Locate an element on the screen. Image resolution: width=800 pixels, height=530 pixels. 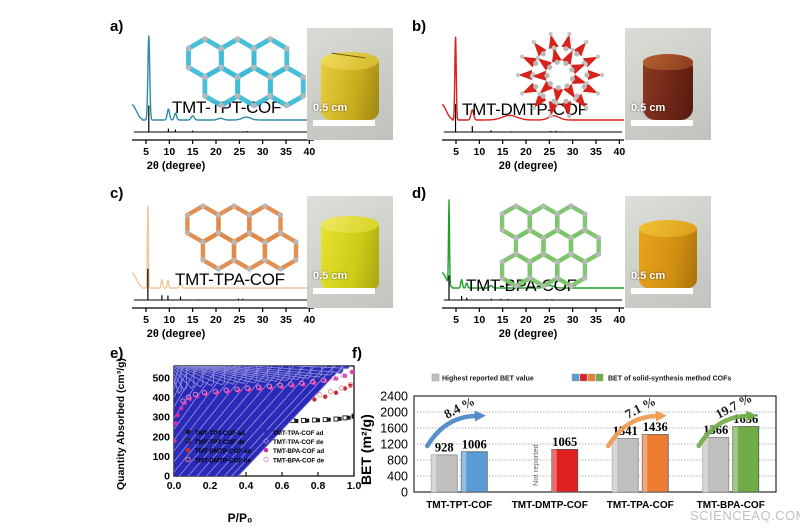
svg-text: 0.4 is located at coordinates (246, 486).